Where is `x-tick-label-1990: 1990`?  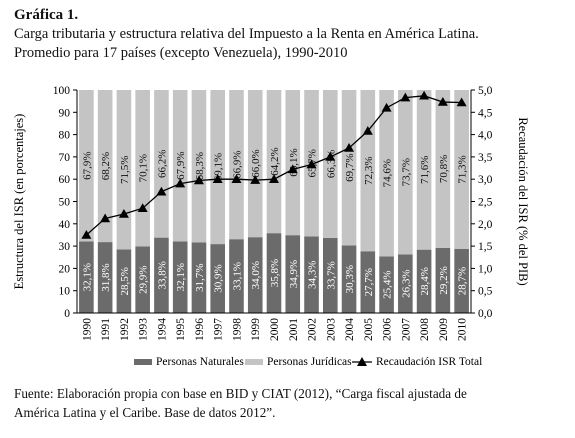
x-tick-label-1990: 1990 is located at coordinates (87, 329).